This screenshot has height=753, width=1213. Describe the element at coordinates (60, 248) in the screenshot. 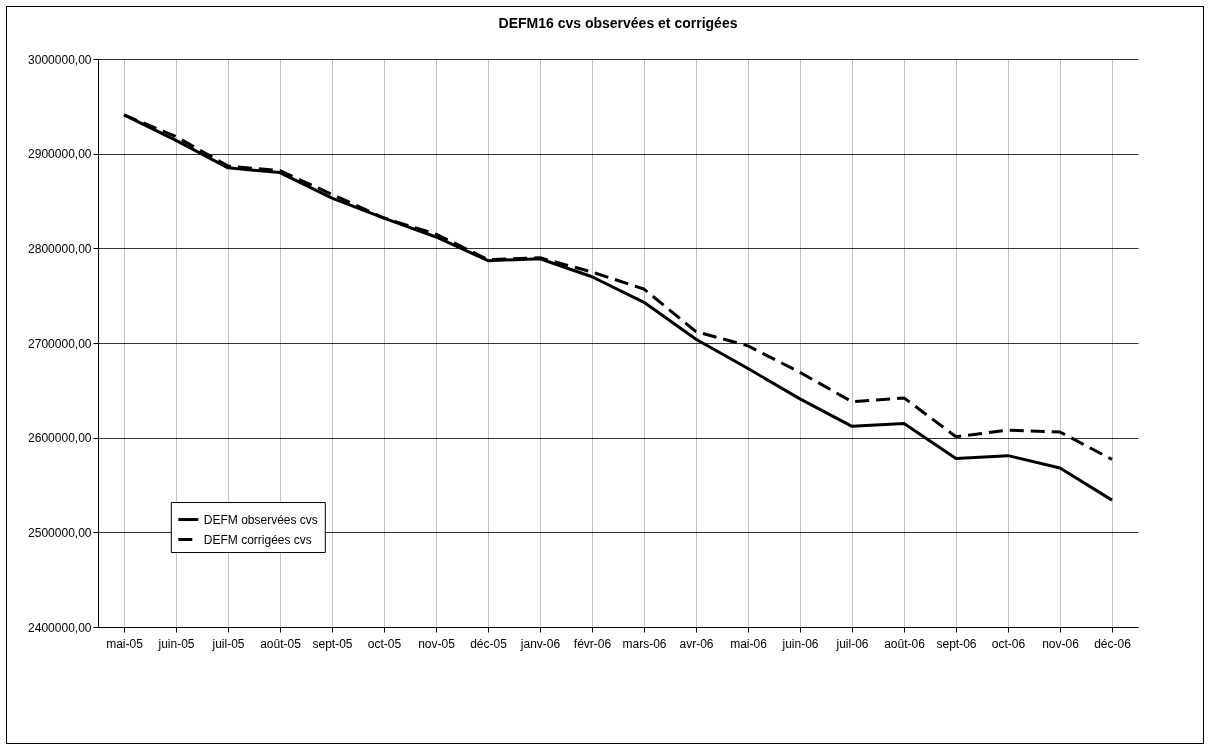

I see `y-tick-label: 2800000,00` at that location.